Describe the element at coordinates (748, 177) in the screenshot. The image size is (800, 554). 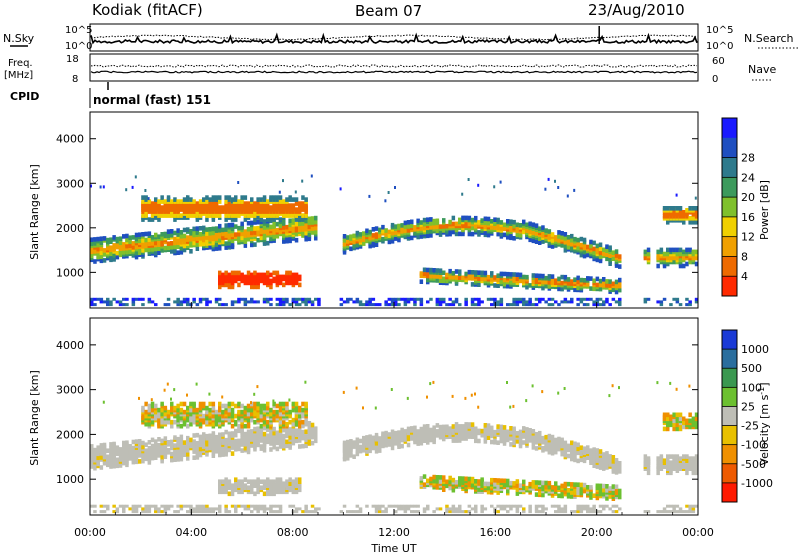
I see `colorbar-tick-label: 24` at that location.